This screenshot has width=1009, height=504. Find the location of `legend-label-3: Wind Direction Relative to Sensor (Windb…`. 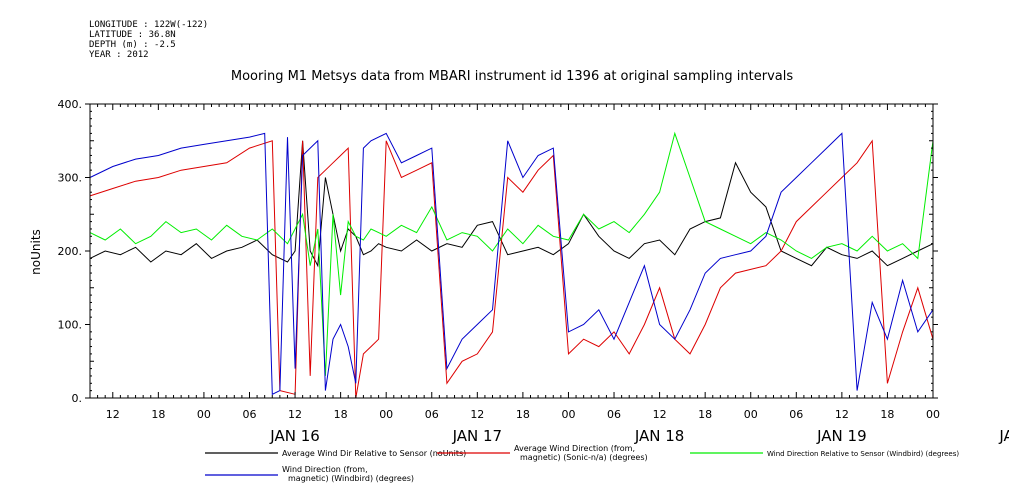

legend-label-3: Wind Direction Relative to Sensor (Windb… is located at coordinates (863, 454).